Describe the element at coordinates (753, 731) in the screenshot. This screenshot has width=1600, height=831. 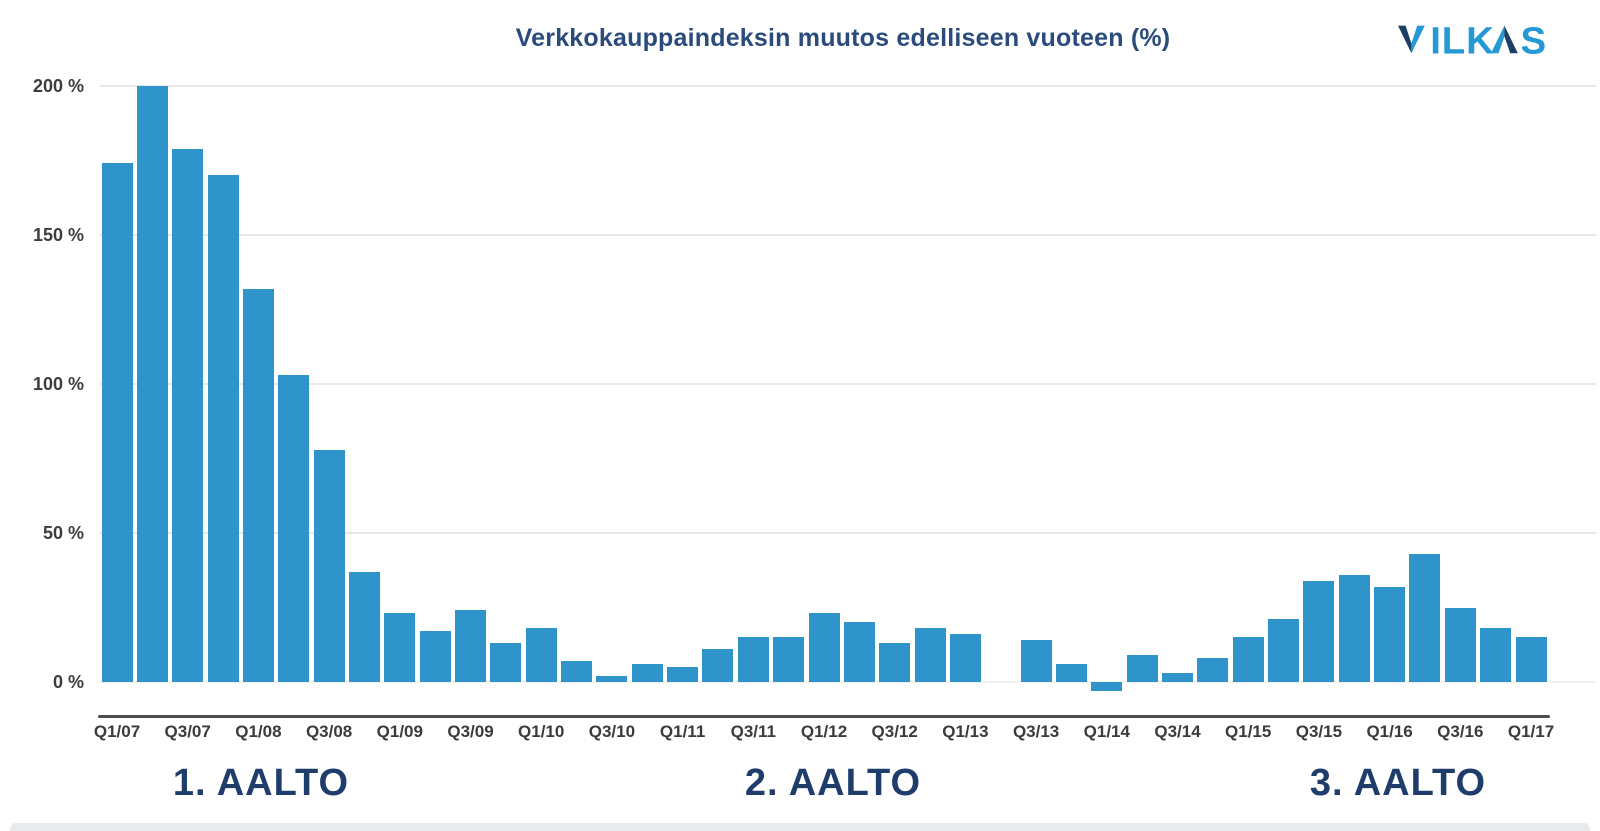
I see `x-tick-label: Q3/11` at that location.